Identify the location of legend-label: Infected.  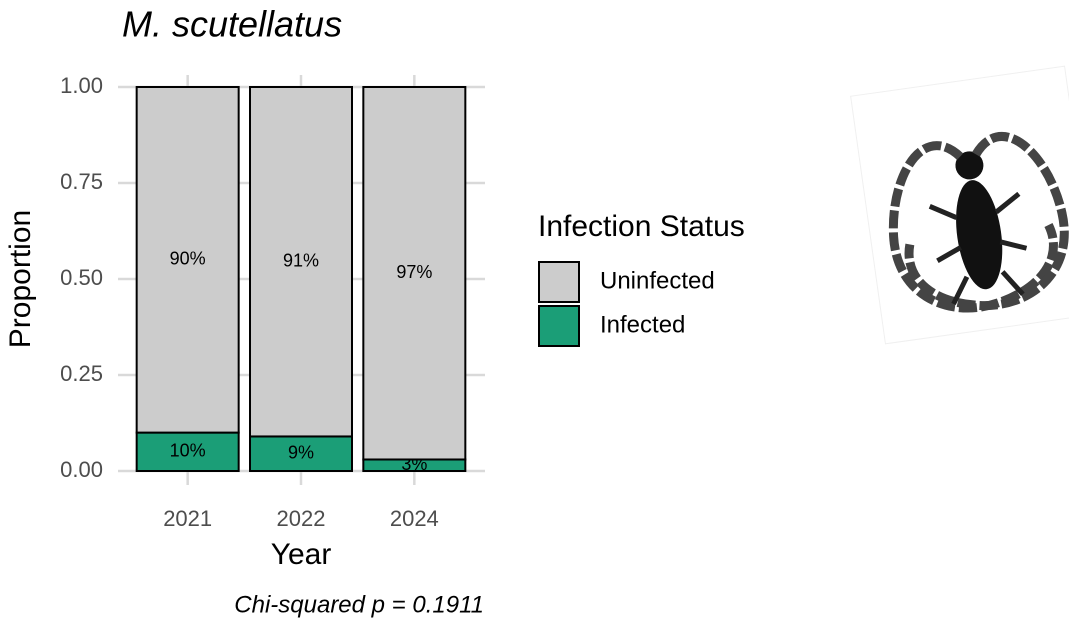
(642, 324).